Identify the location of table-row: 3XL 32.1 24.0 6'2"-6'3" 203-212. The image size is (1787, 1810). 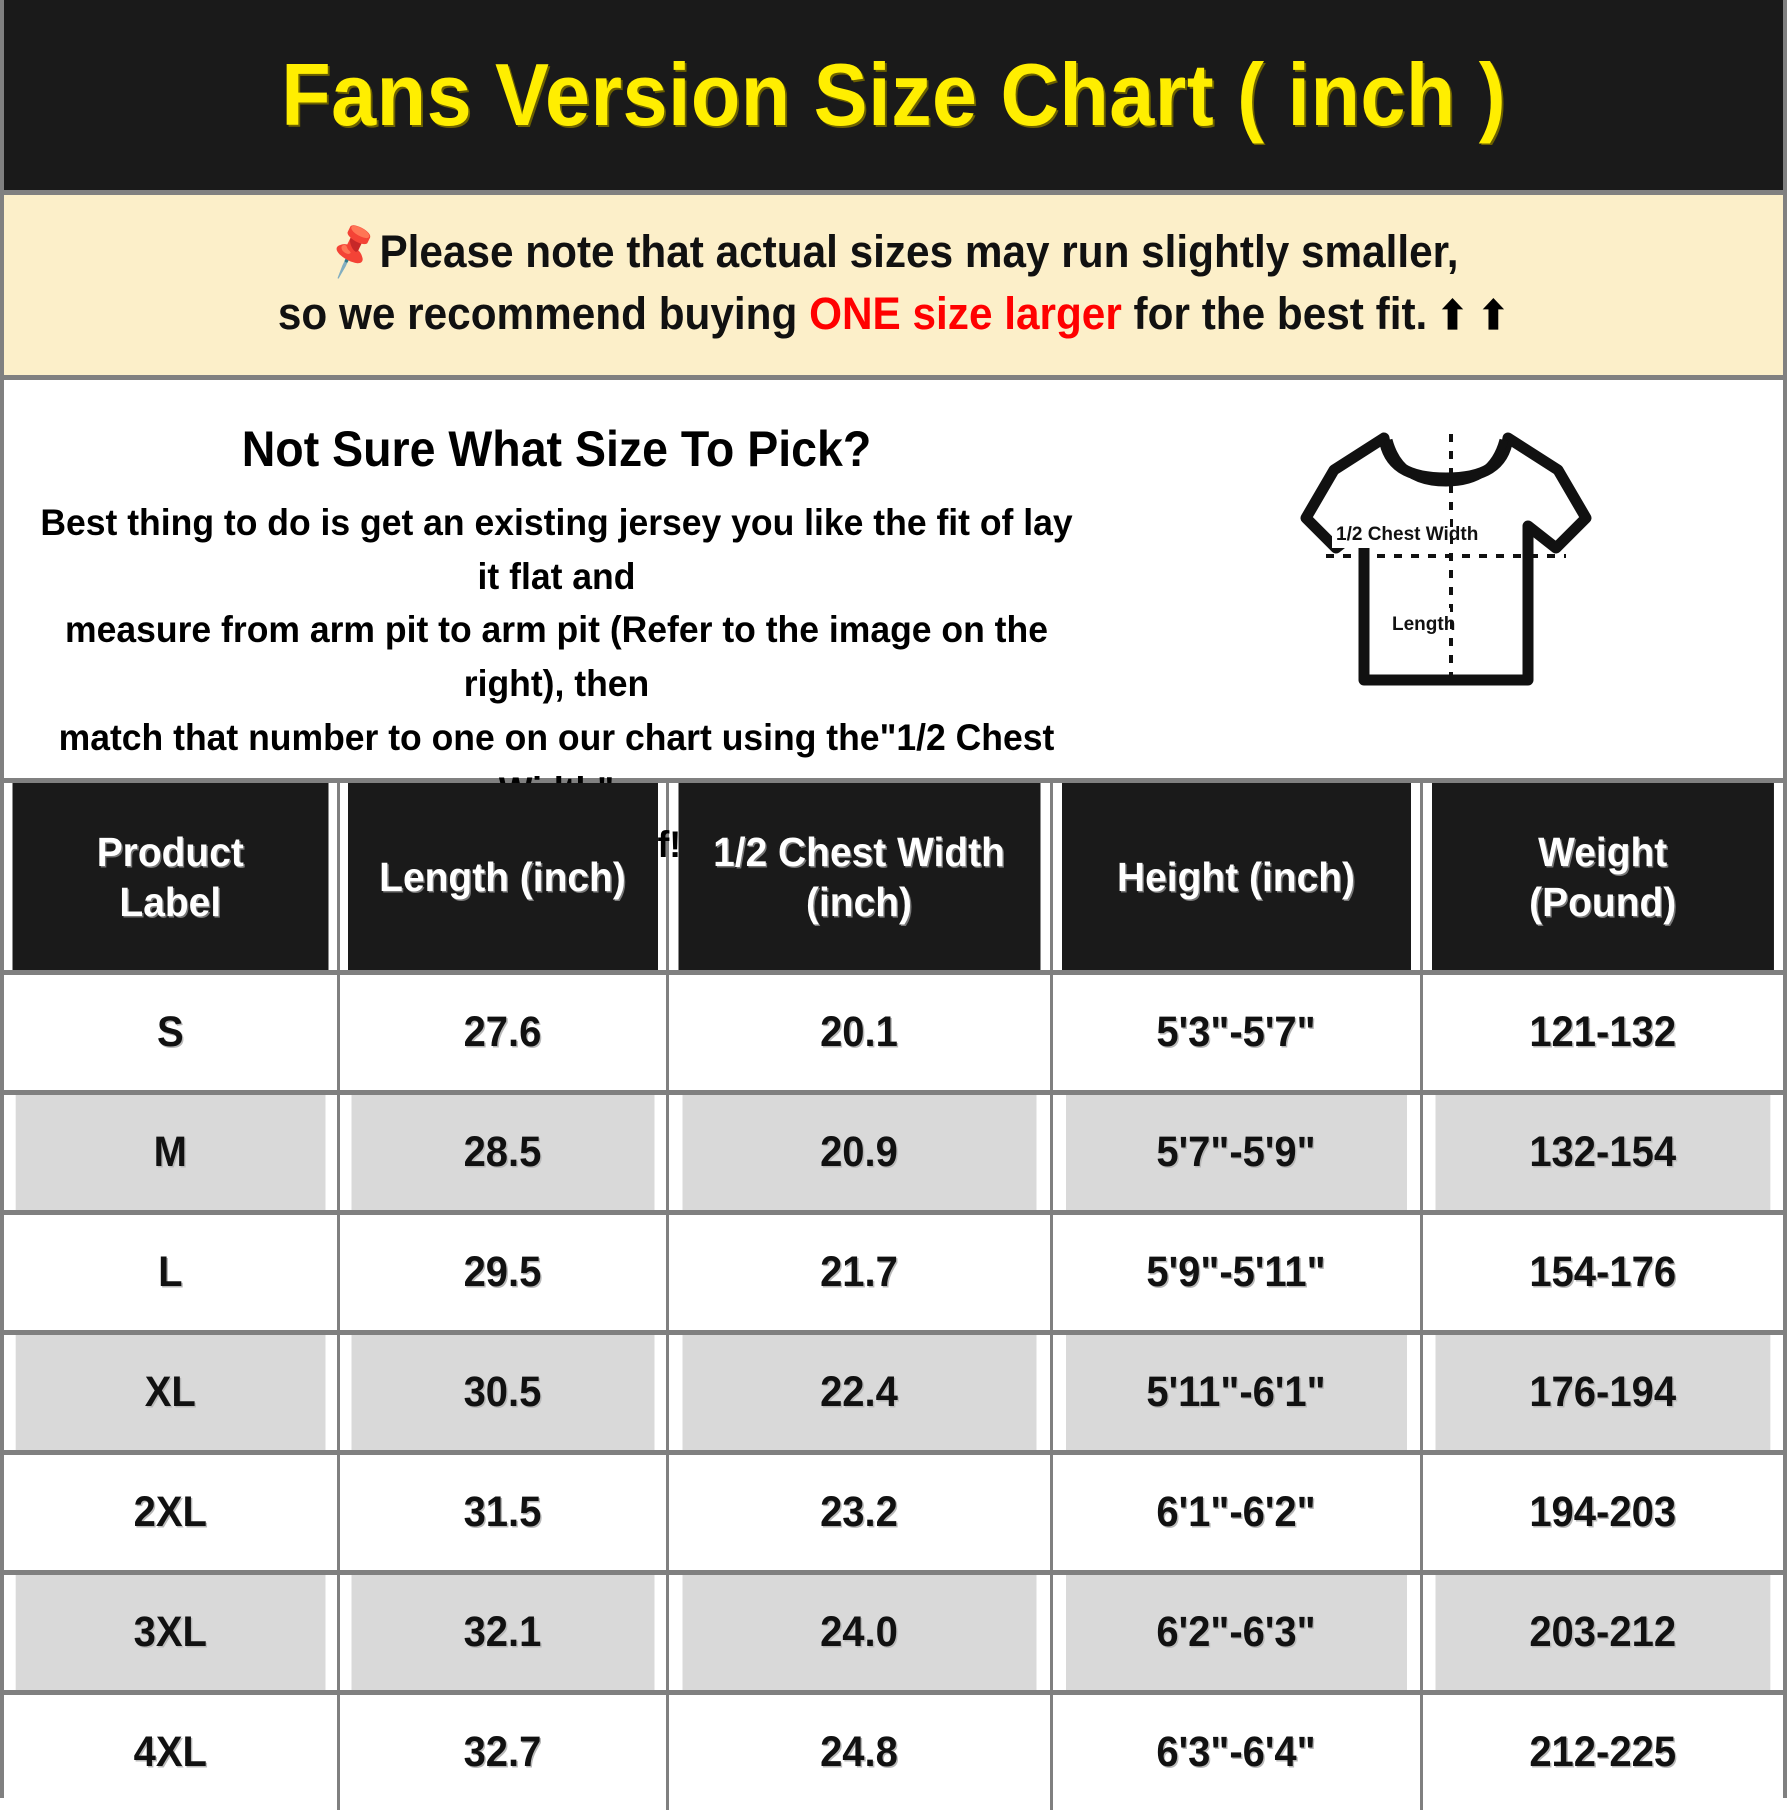
(893, 1631).